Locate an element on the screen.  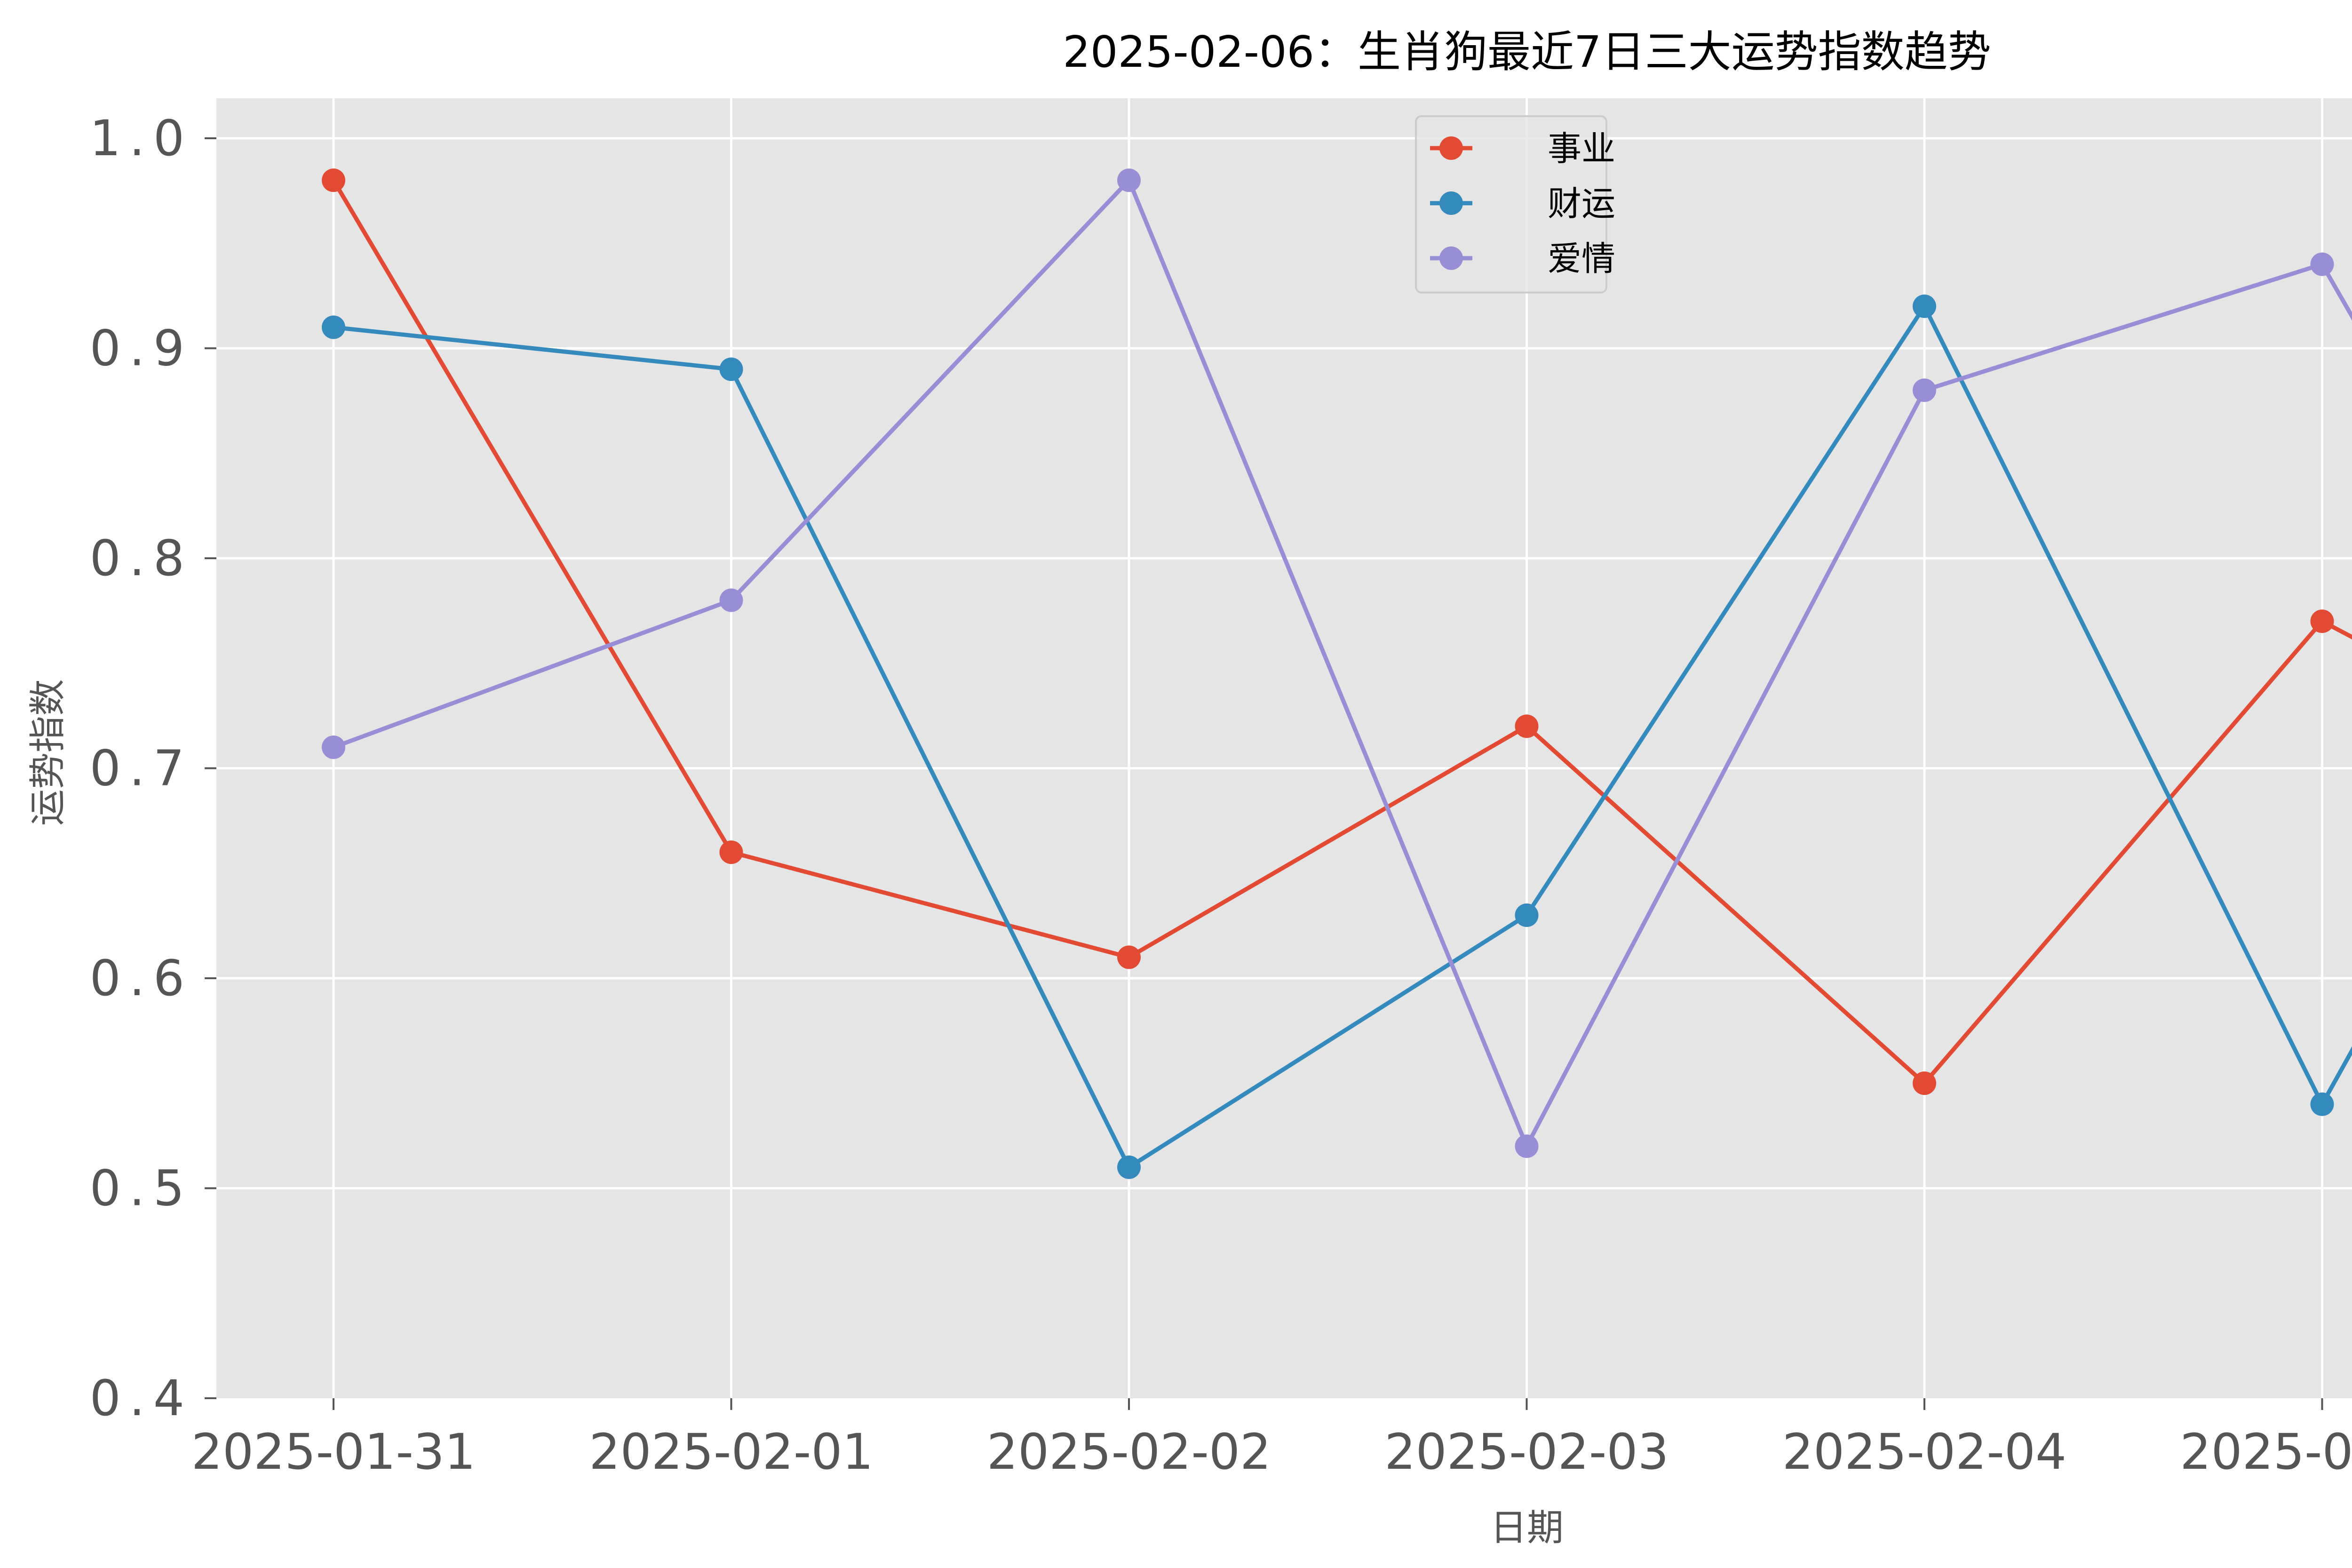
legend-label: 事业 is located at coordinates (1581, 148).